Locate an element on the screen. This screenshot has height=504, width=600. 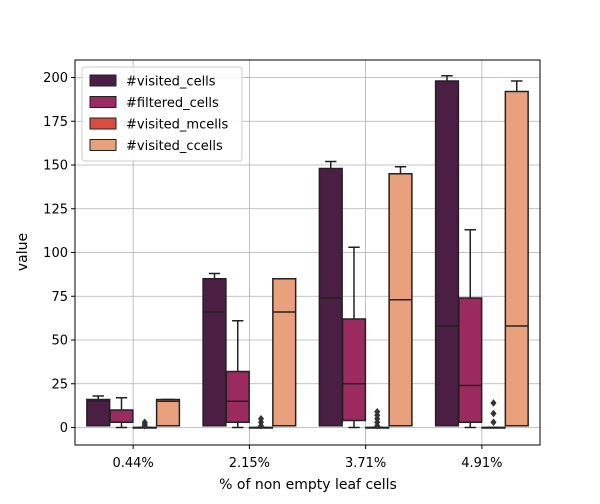
y-tick-label: 25 is located at coordinates (59, 384).